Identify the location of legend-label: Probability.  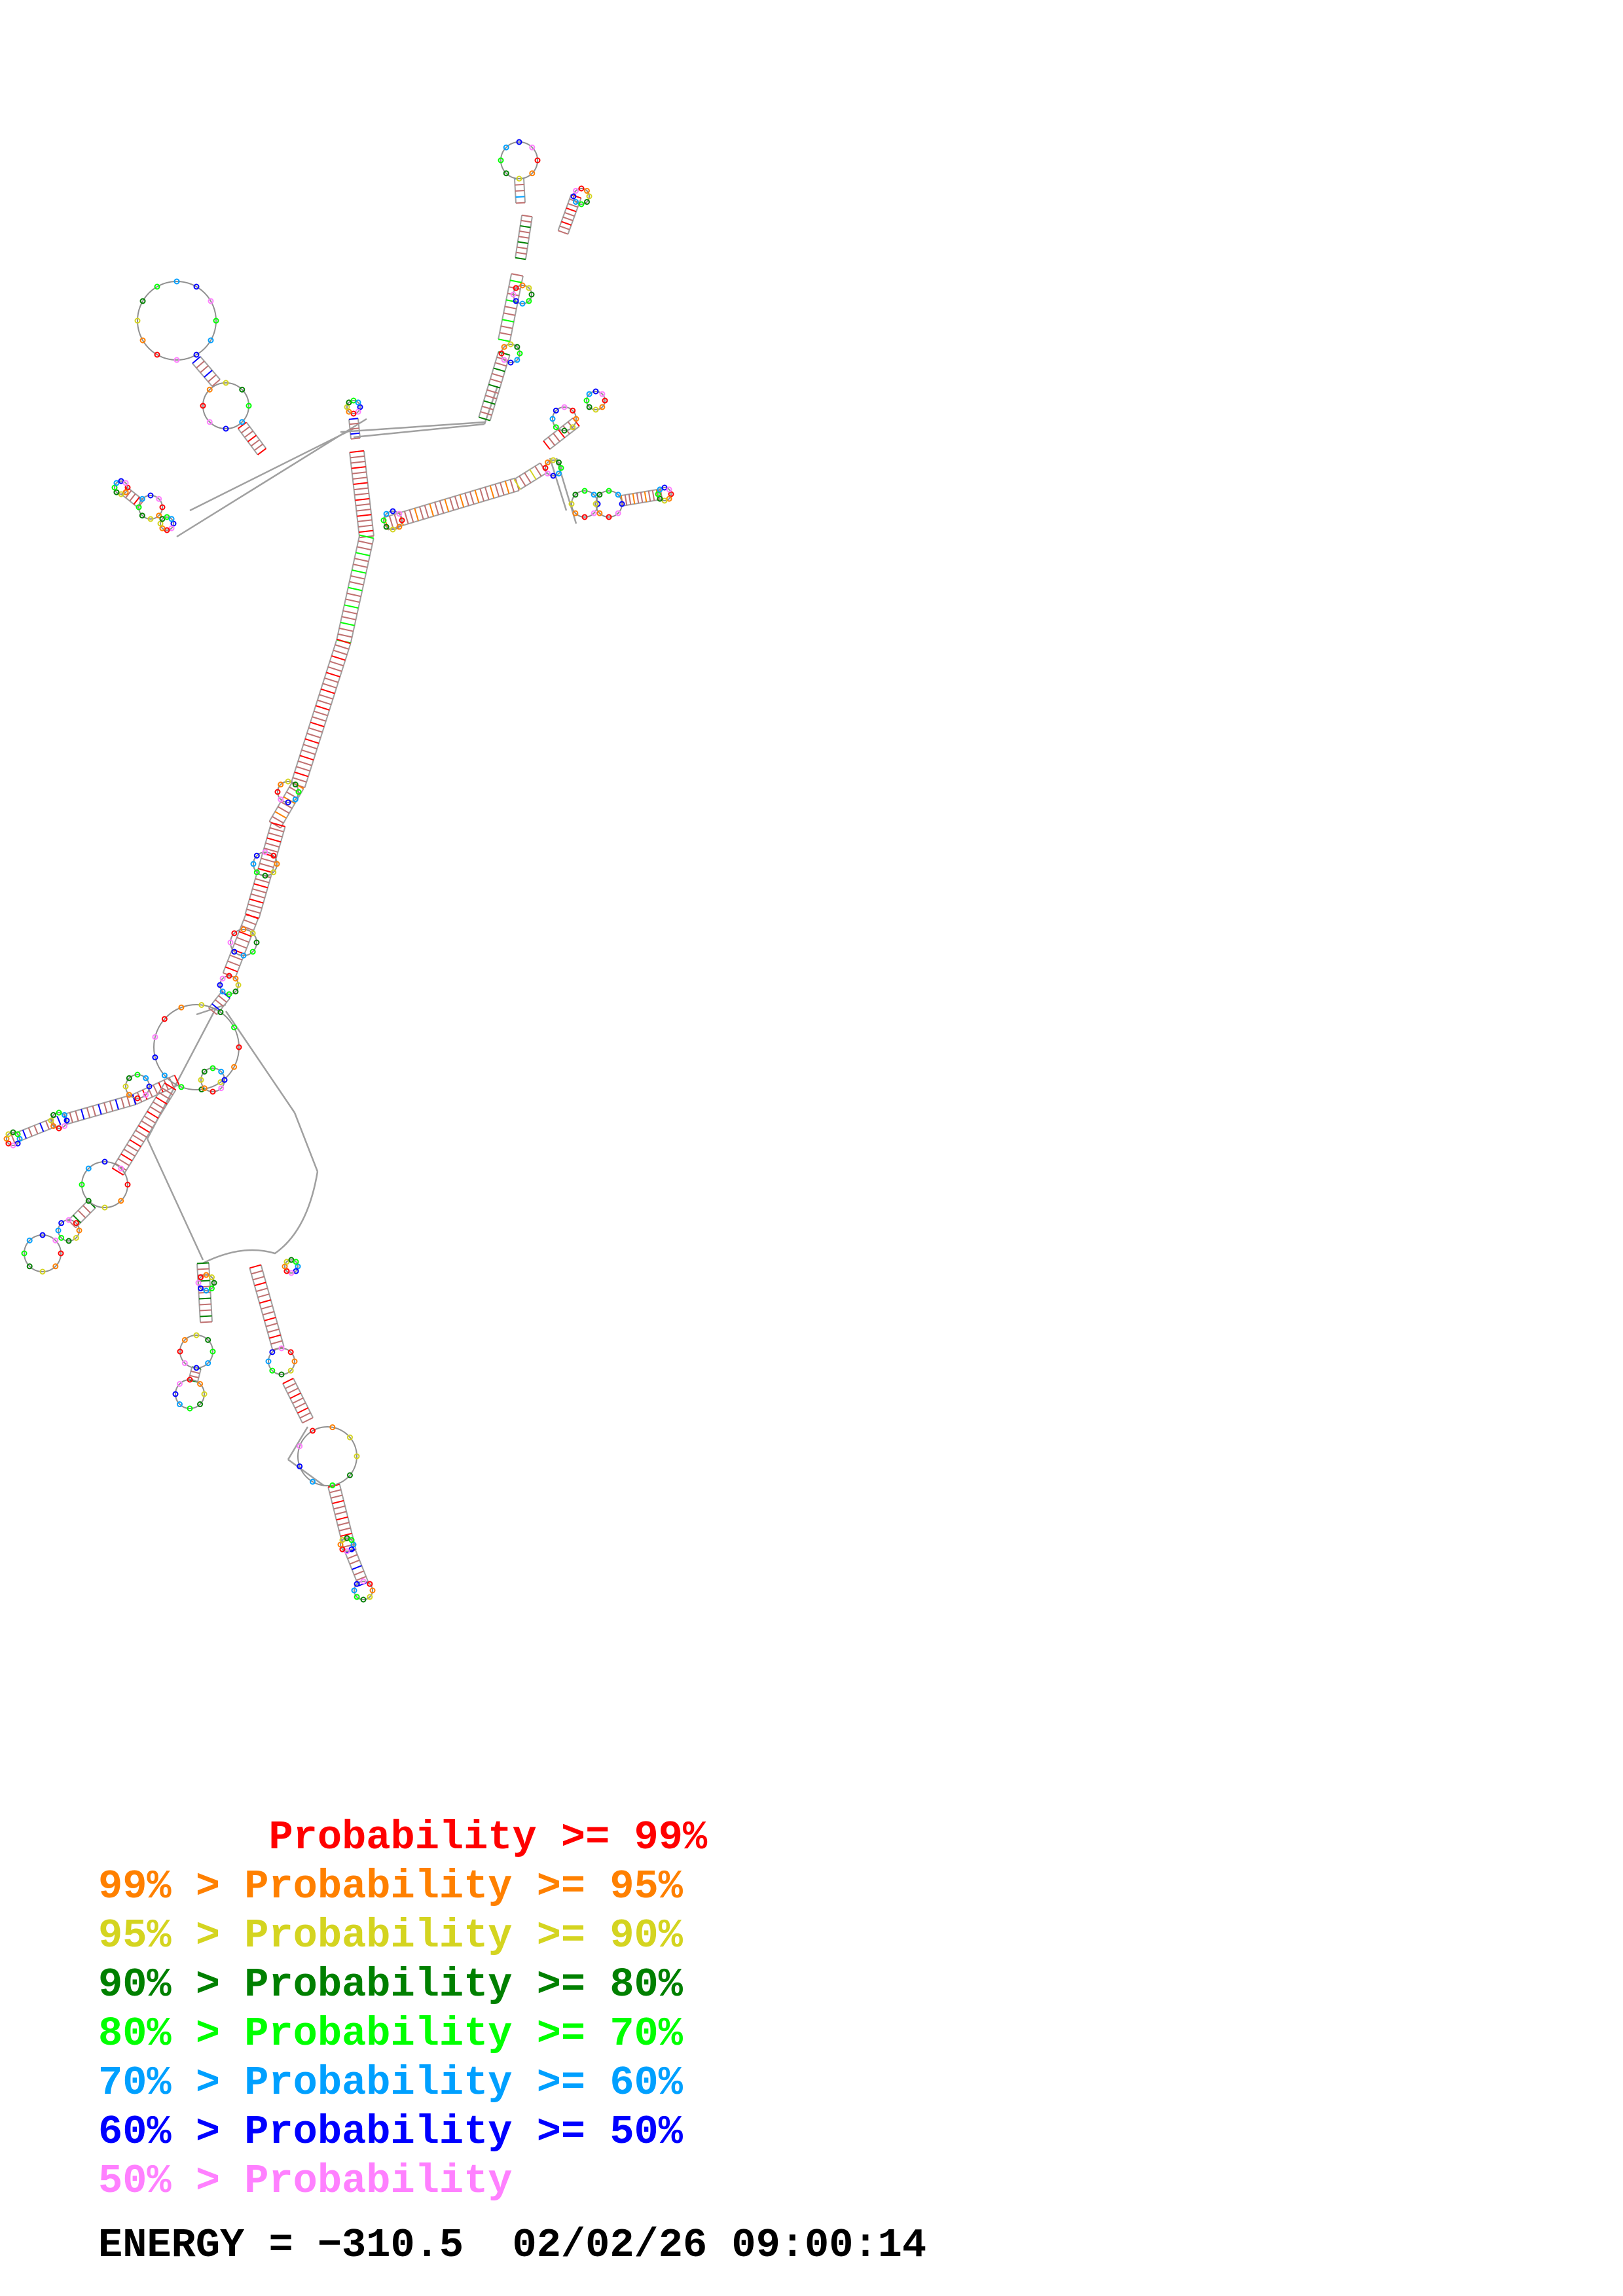
(378, 2181).